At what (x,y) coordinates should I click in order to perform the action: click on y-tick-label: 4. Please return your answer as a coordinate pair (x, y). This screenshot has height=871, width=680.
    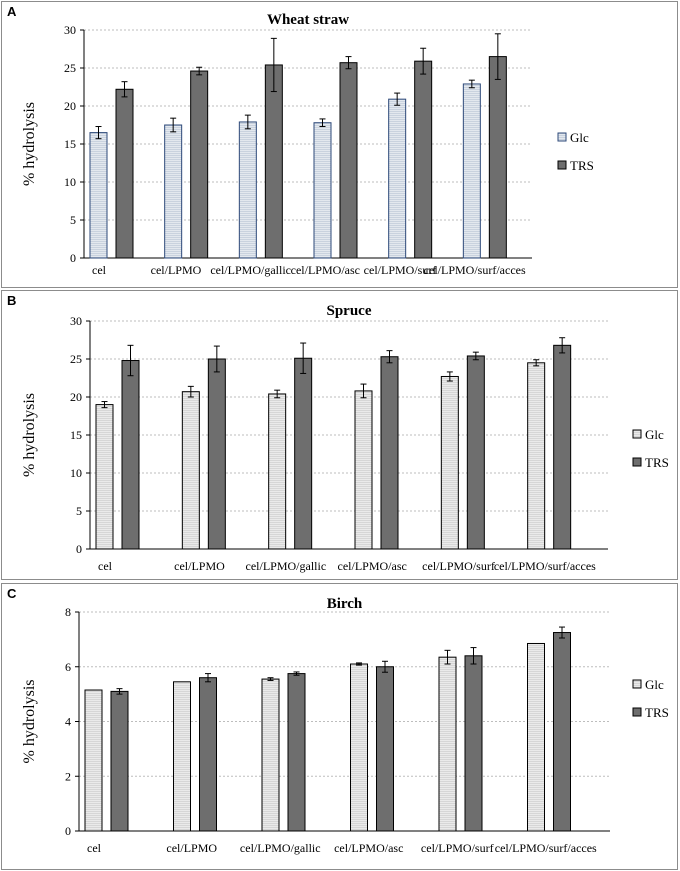
    Looking at the image, I should click on (68, 722).